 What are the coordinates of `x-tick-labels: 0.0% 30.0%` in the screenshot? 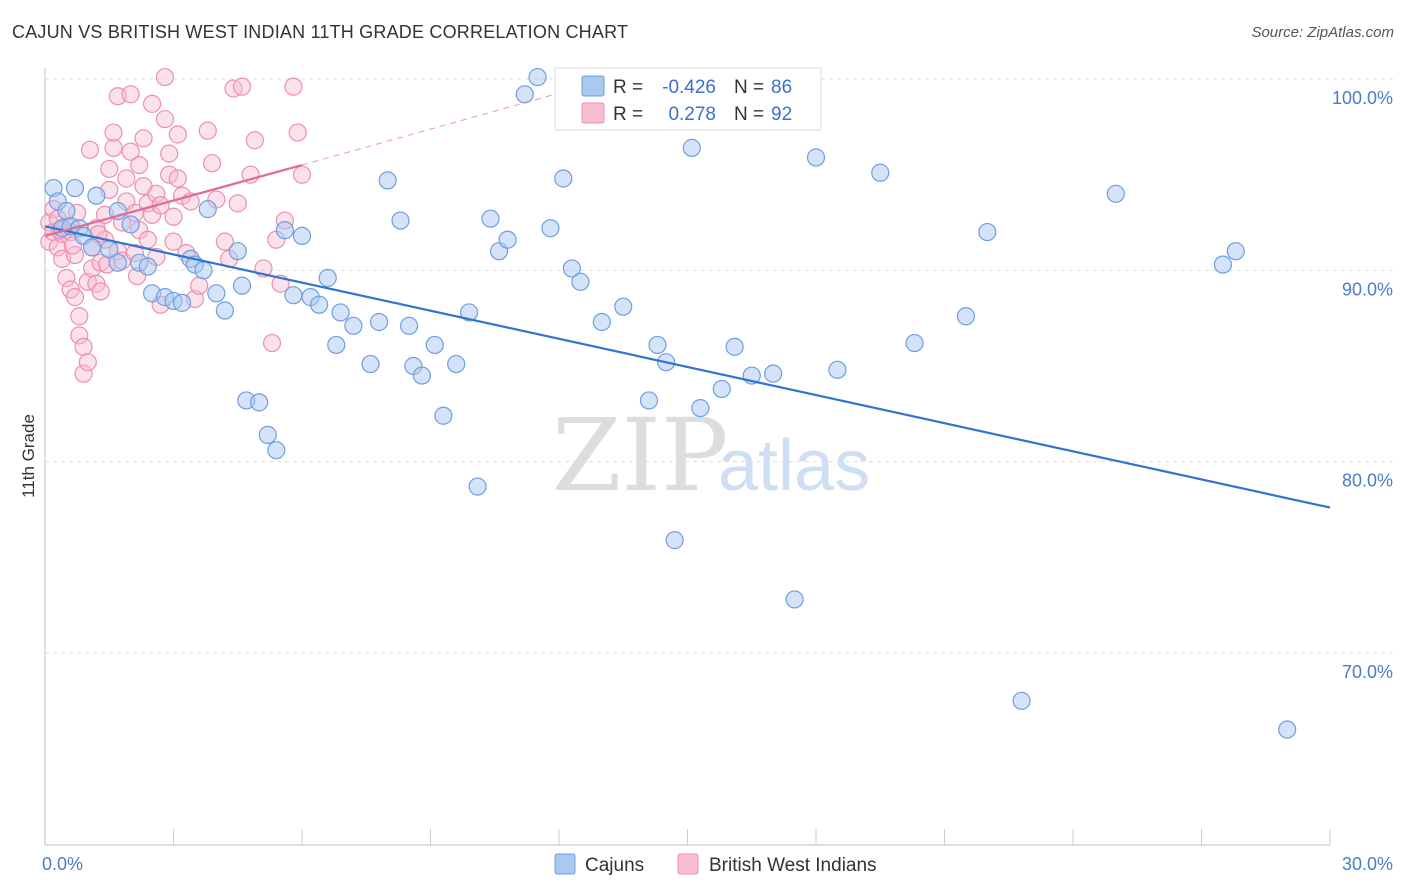 It's located at (717, 864).